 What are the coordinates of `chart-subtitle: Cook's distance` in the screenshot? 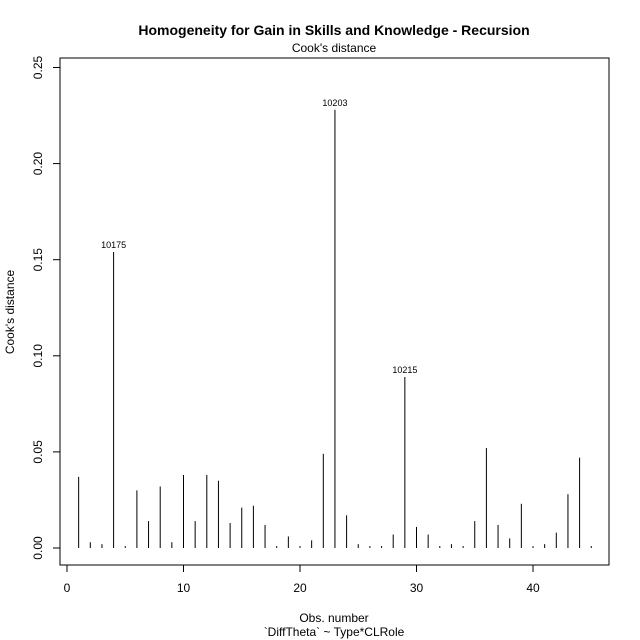 It's located at (334, 48).